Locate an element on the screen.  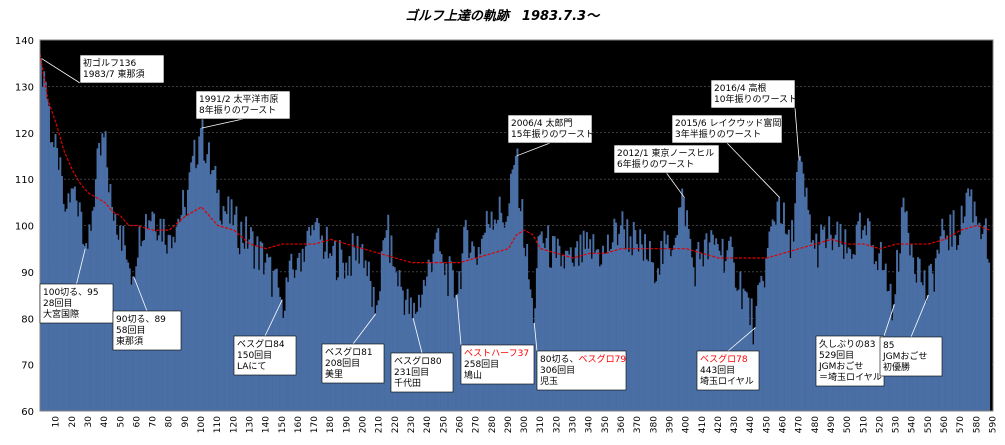
x-tick-label: 480 is located at coordinates (816, 424).